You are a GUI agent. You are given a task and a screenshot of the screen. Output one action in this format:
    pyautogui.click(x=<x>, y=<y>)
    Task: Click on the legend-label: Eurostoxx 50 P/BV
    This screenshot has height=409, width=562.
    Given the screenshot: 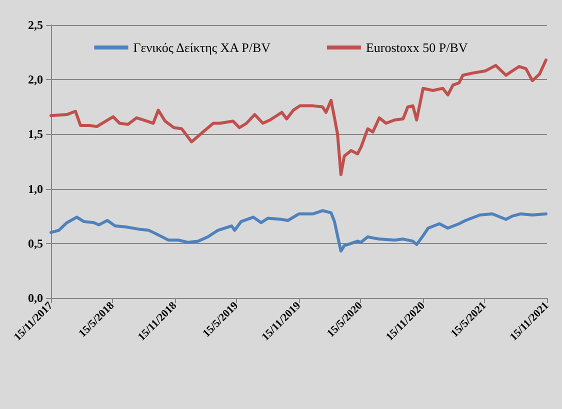 What is the action you would take?
    pyautogui.click(x=417, y=47)
    